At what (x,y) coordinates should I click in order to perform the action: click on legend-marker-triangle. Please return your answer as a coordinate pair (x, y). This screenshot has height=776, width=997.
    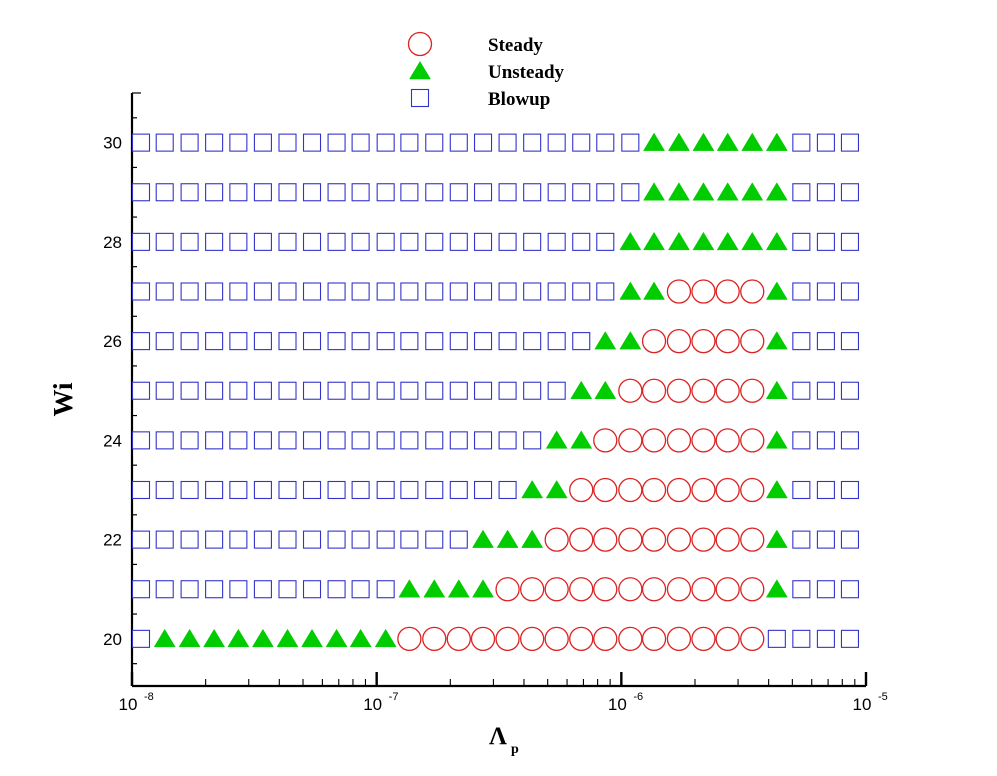
    Looking at the image, I should click on (420, 70).